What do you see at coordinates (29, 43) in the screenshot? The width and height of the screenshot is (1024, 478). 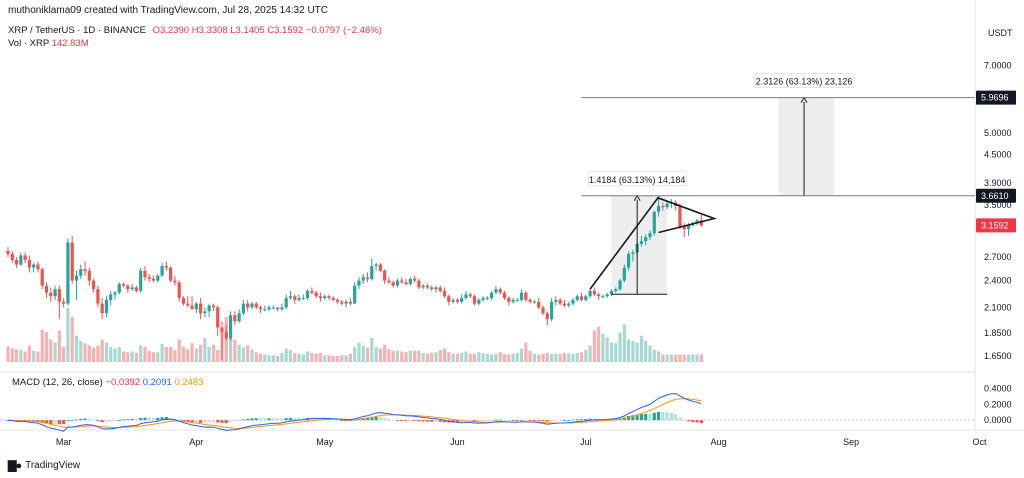 I see `volume-label: Vol · XRP` at bounding box center [29, 43].